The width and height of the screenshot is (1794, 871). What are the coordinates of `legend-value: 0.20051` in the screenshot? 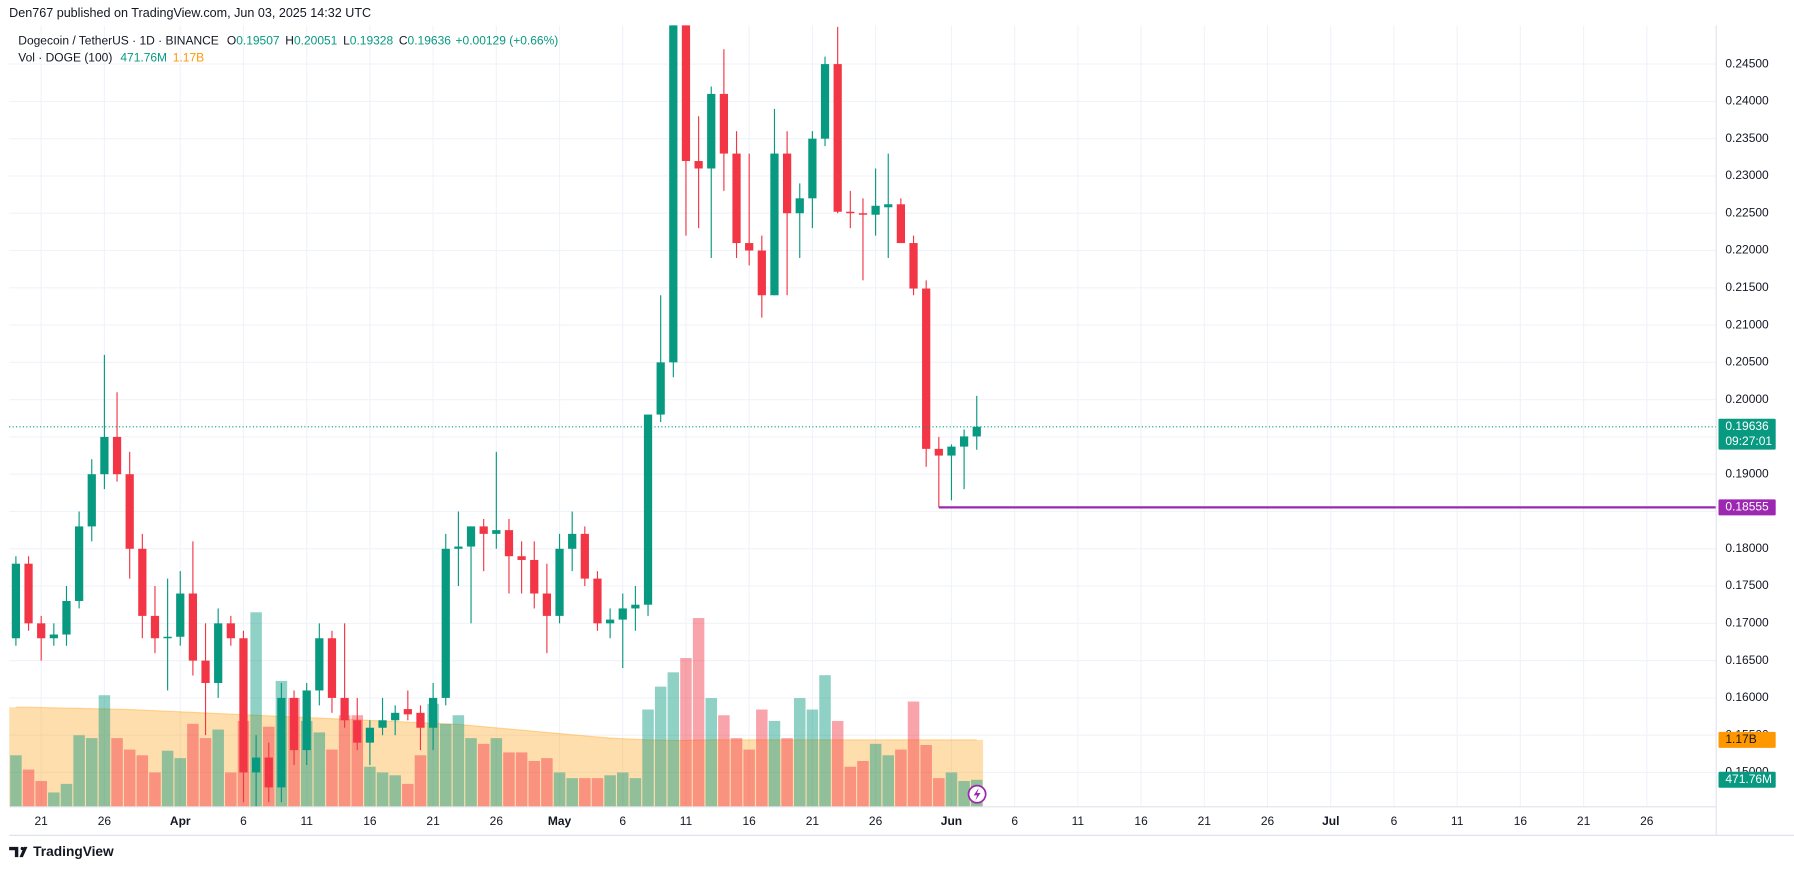 It's located at (316, 41).